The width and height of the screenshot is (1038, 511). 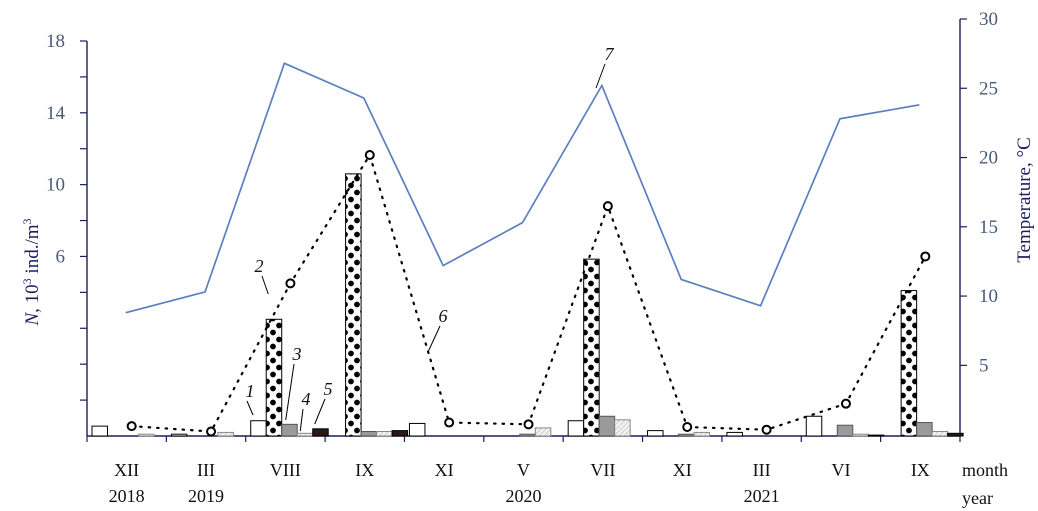 What do you see at coordinates (55, 185) in the screenshot?
I see `y-left-tick-label: 10` at bounding box center [55, 185].